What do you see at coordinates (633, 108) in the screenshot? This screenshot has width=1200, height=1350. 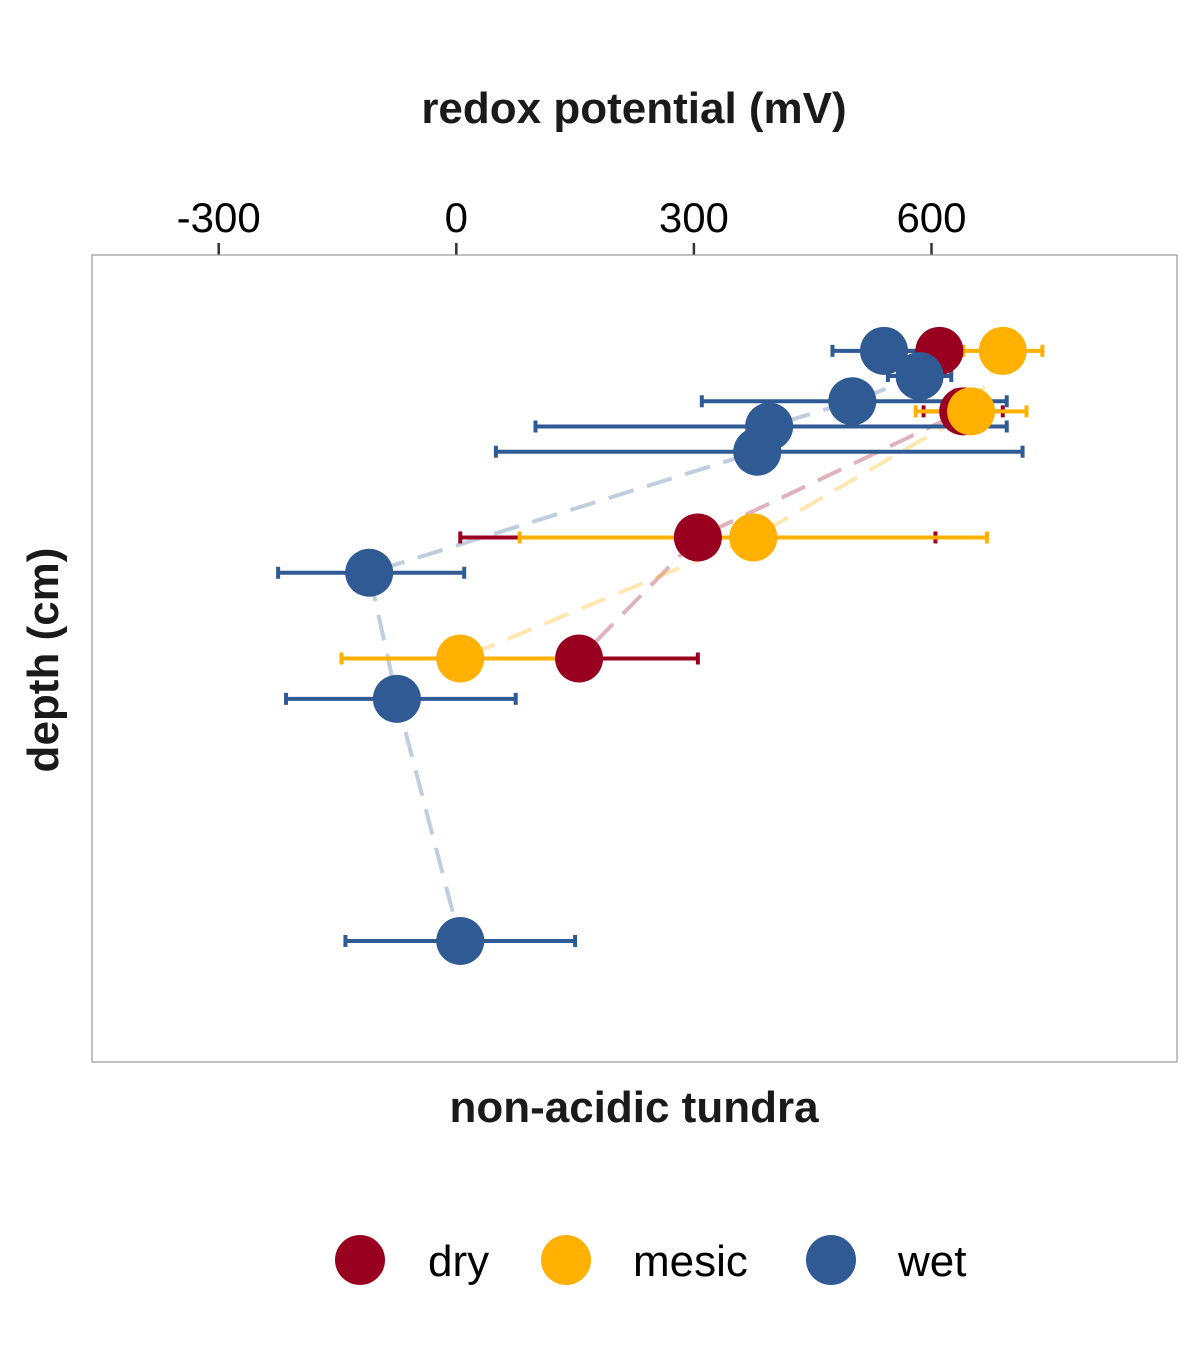 I see `x-axis-title: redox potential (mV)` at bounding box center [633, 108].